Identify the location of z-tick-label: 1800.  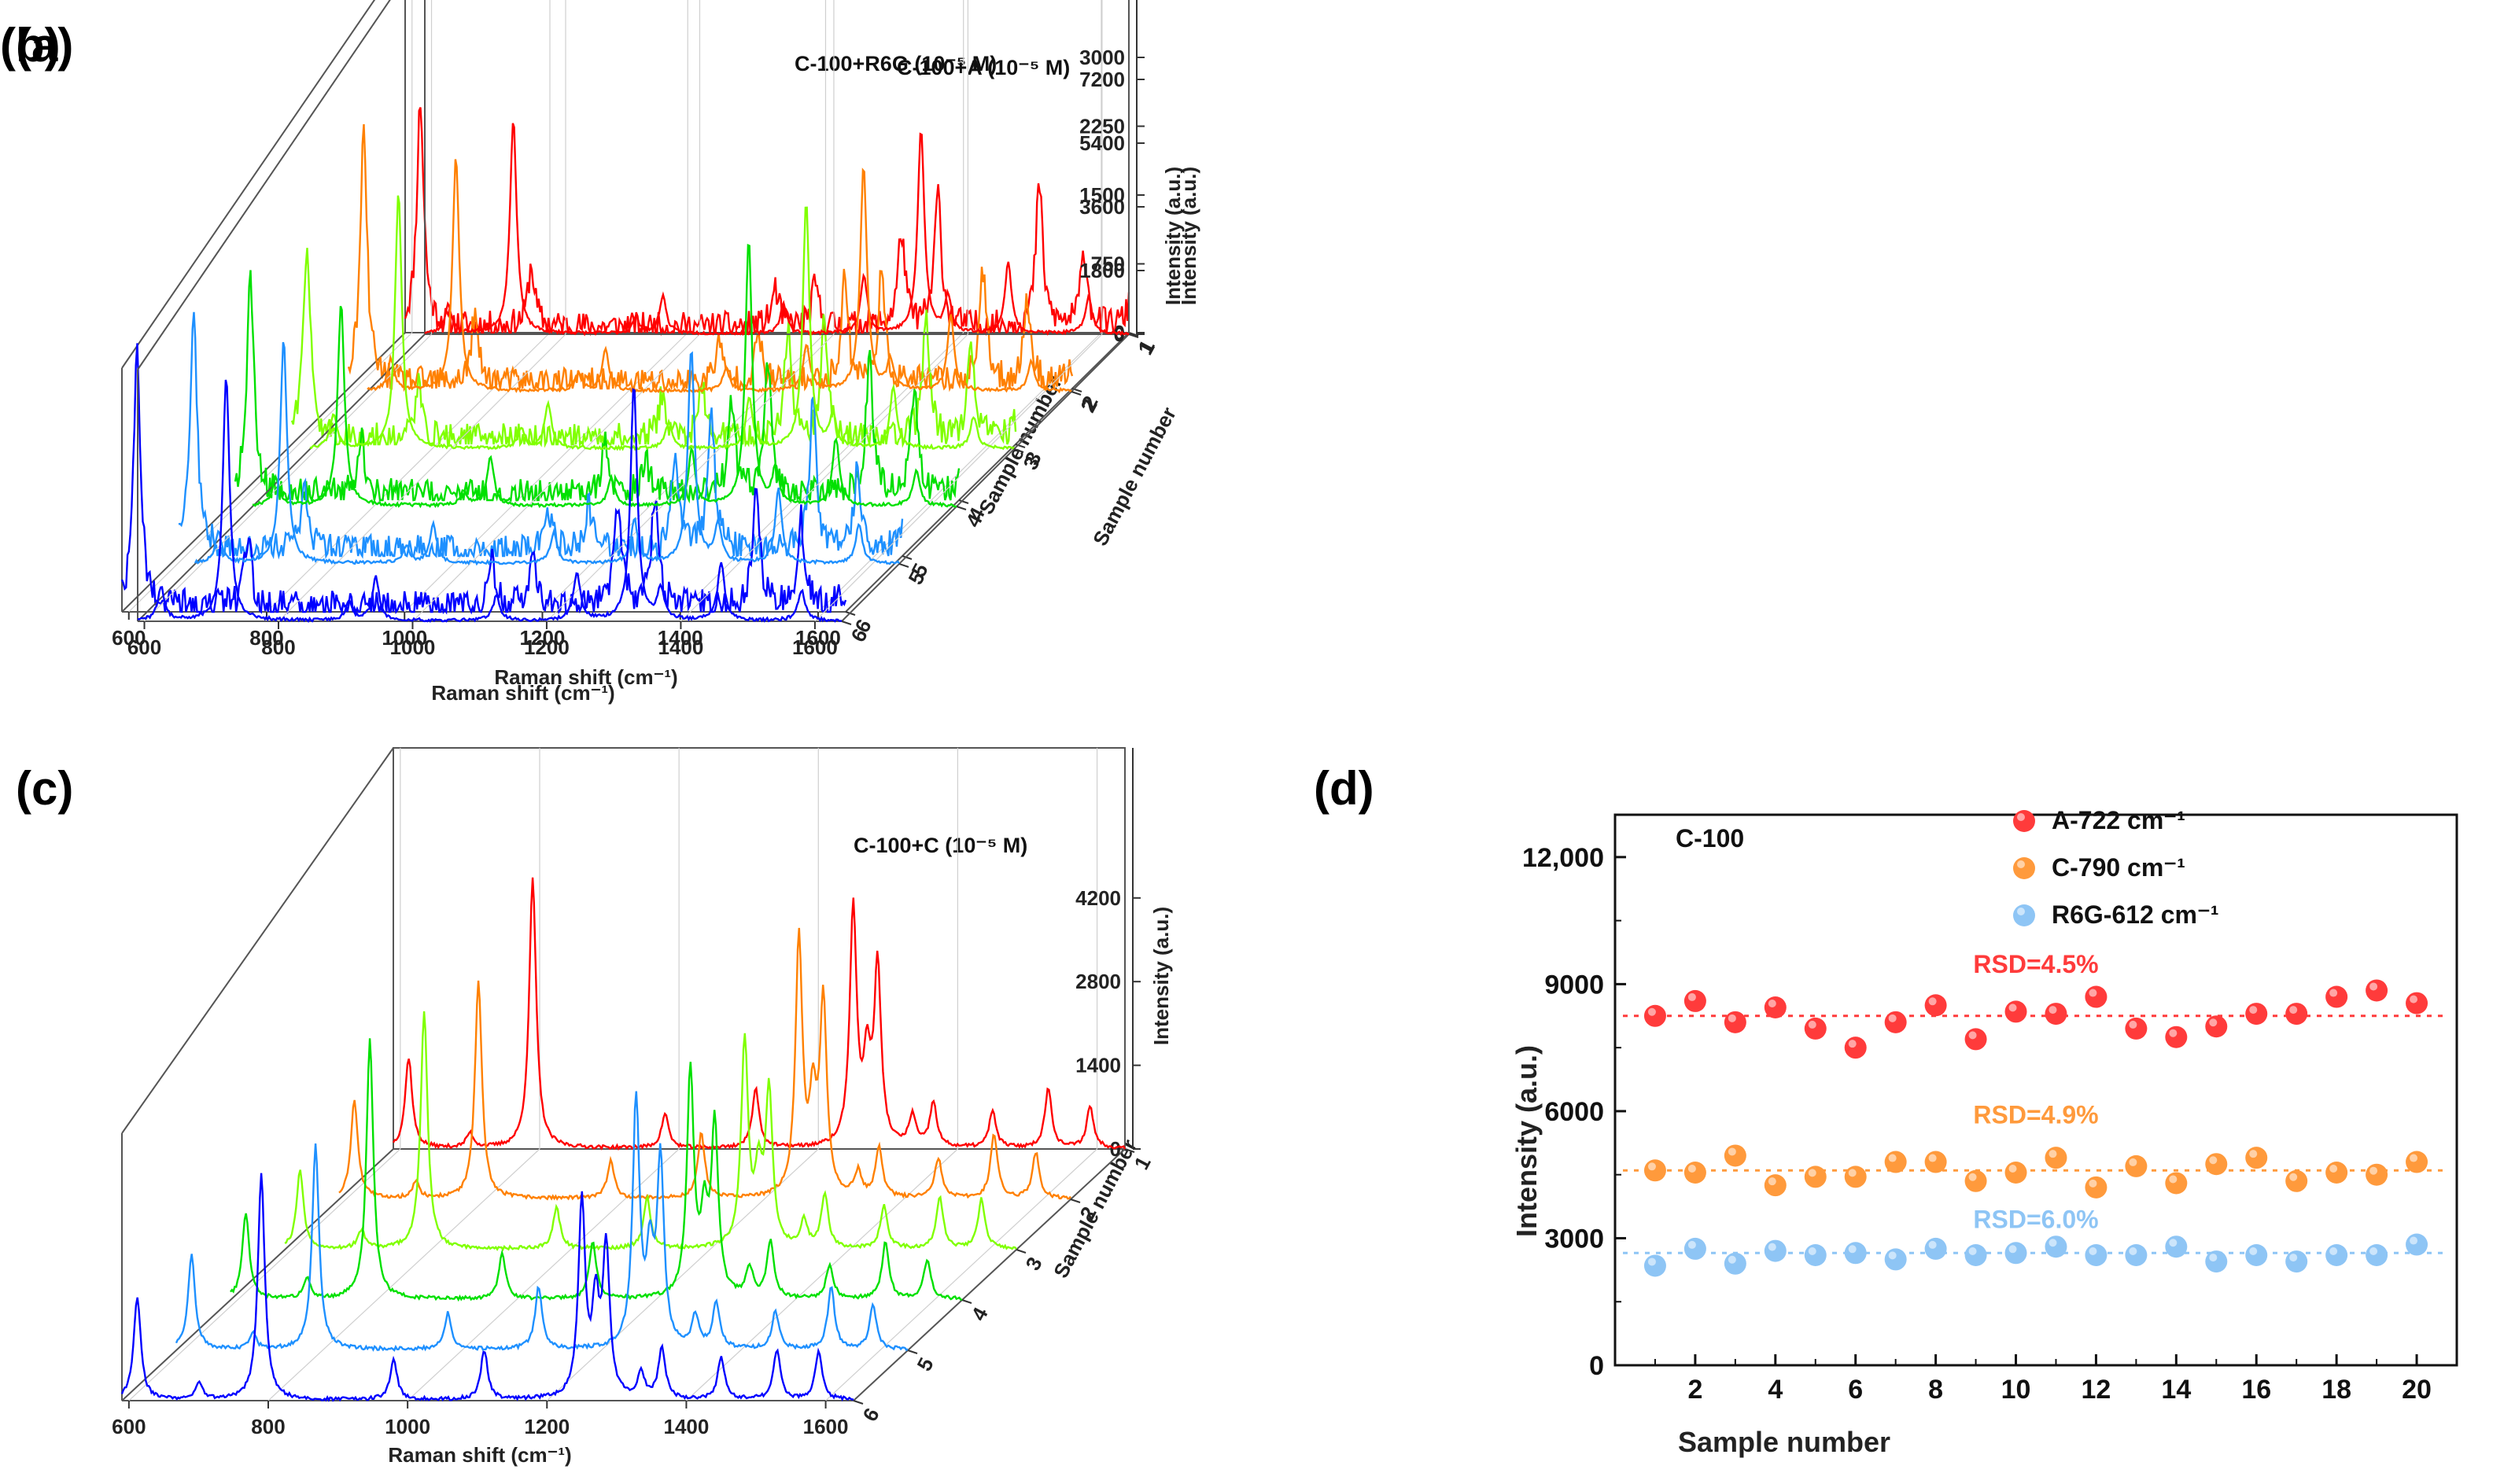
(1102, 270).